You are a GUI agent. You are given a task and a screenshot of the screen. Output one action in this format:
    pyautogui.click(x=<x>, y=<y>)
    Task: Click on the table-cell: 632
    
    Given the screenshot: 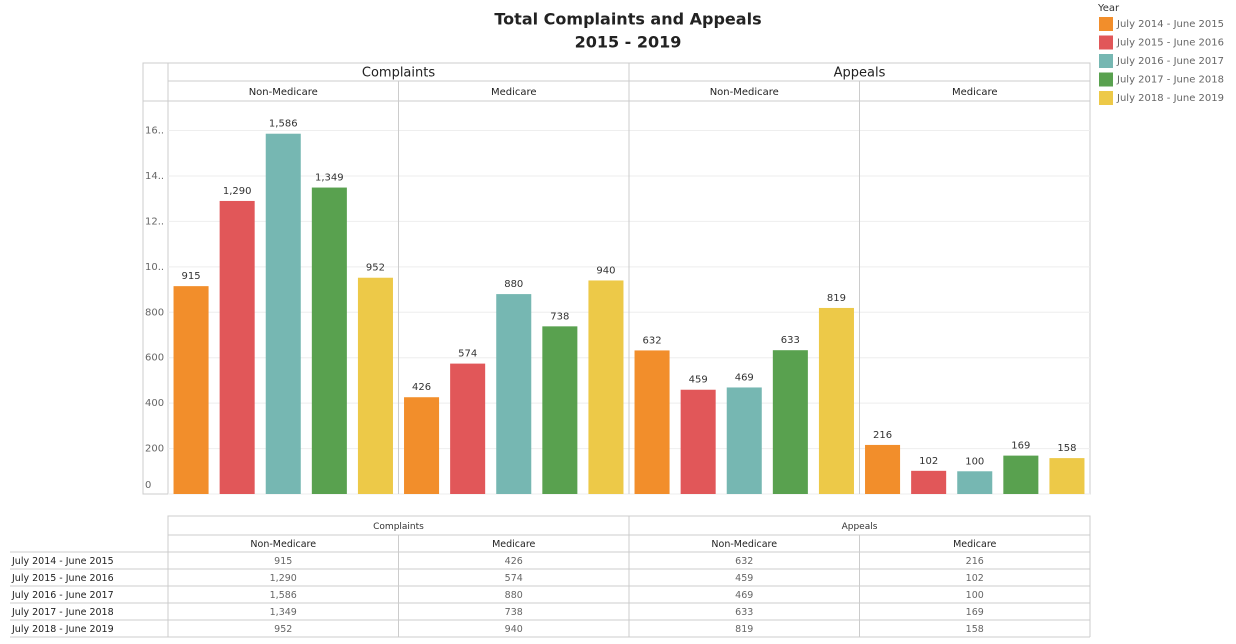 What is the action you would take?
    pyautogui.click(x=744, y=561)
    